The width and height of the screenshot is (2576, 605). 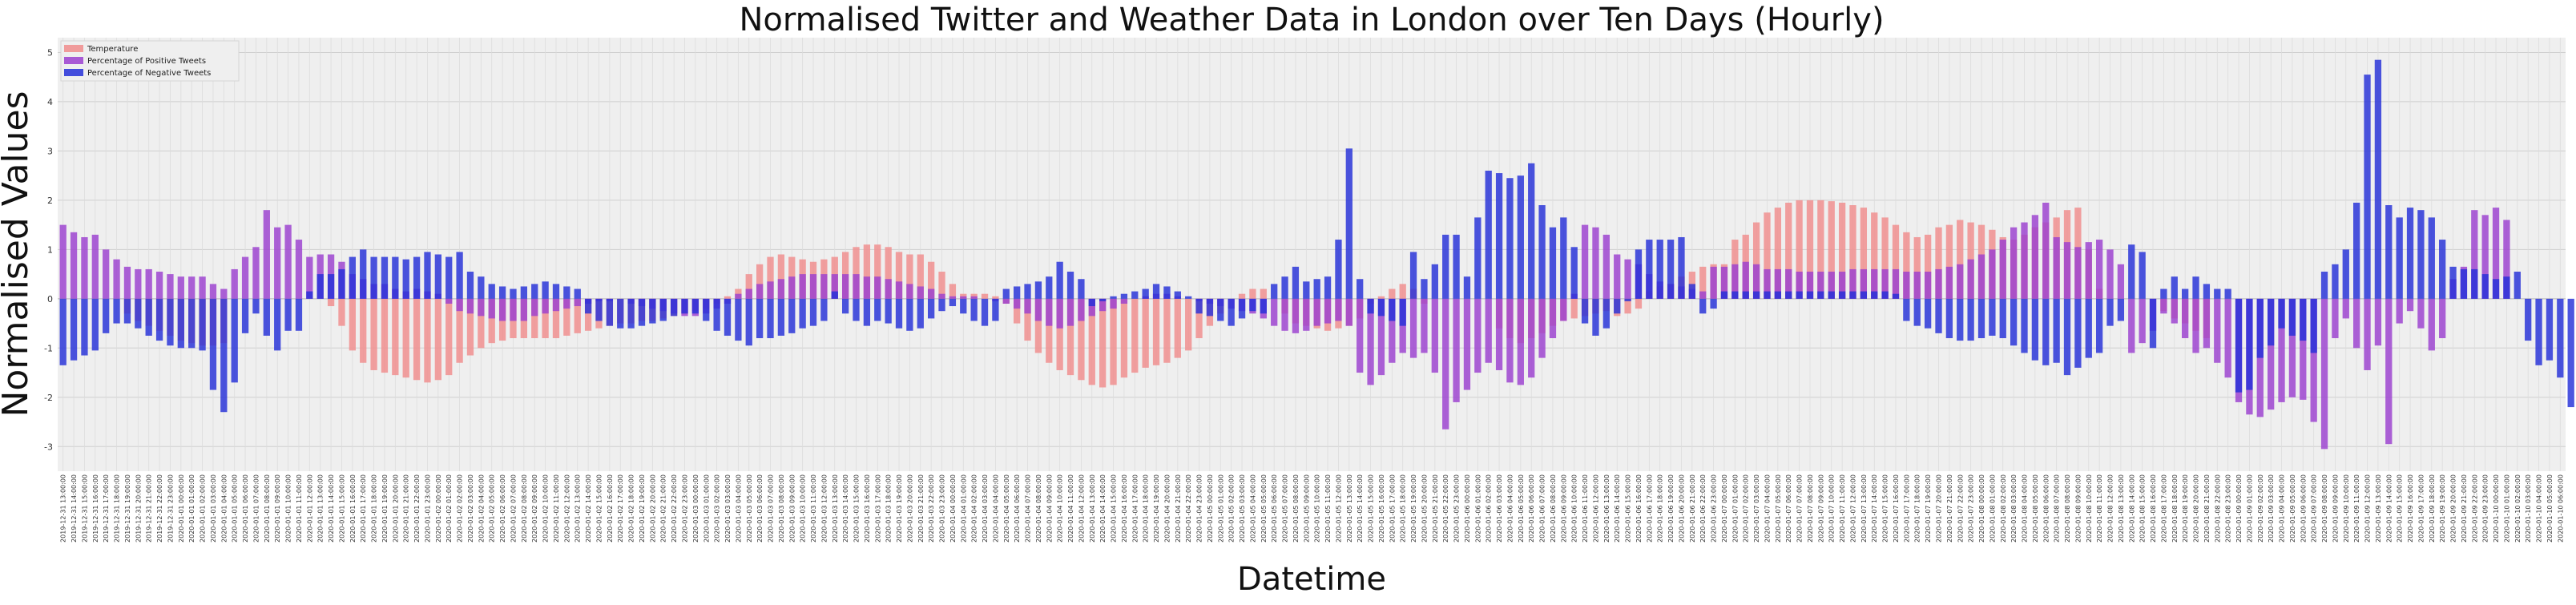 I want to click on x-tick-label: 2020-01-10 00:00:00, so click(x=2496, y=508).